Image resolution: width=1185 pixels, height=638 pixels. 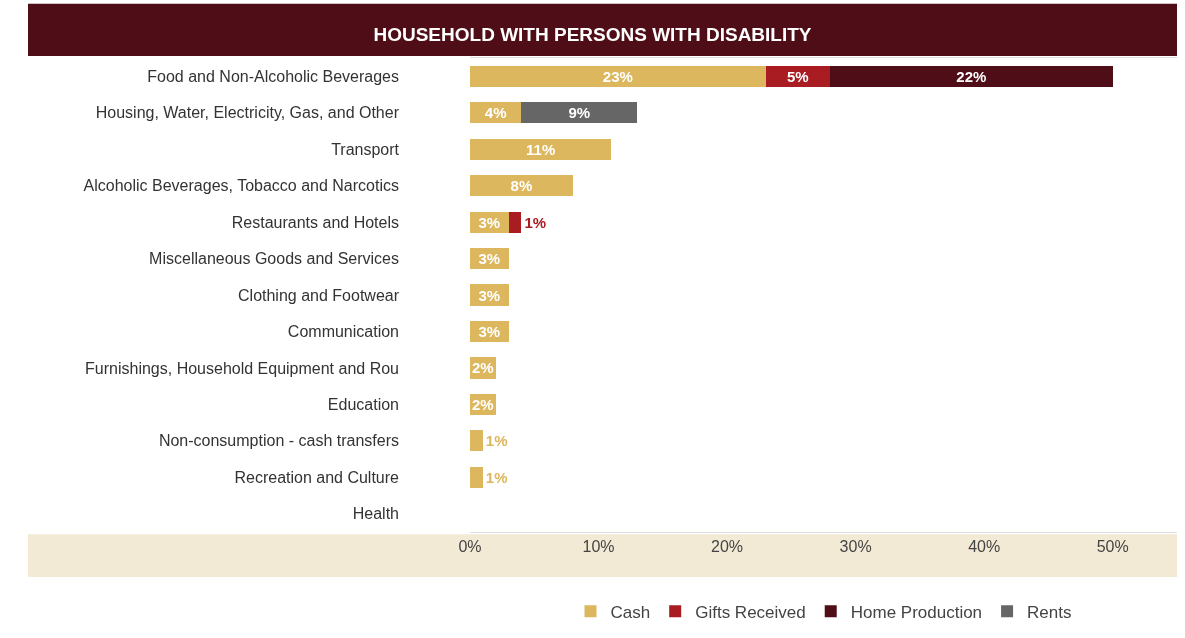 I want to click on y-tick-label: Communication, so click(x=343, y=332).